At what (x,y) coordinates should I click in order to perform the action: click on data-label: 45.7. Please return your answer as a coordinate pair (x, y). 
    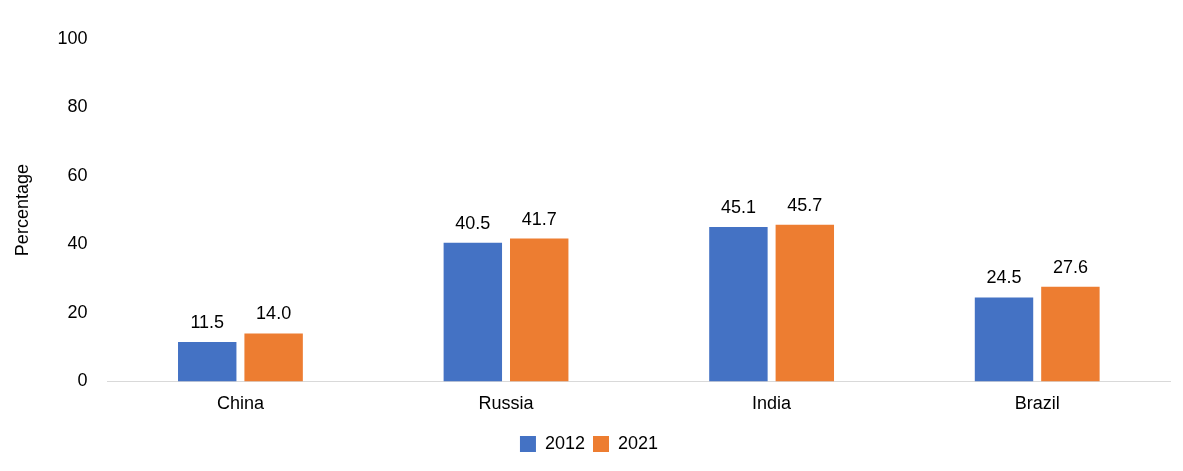
    Looking at the image, I should click on (805, 204).